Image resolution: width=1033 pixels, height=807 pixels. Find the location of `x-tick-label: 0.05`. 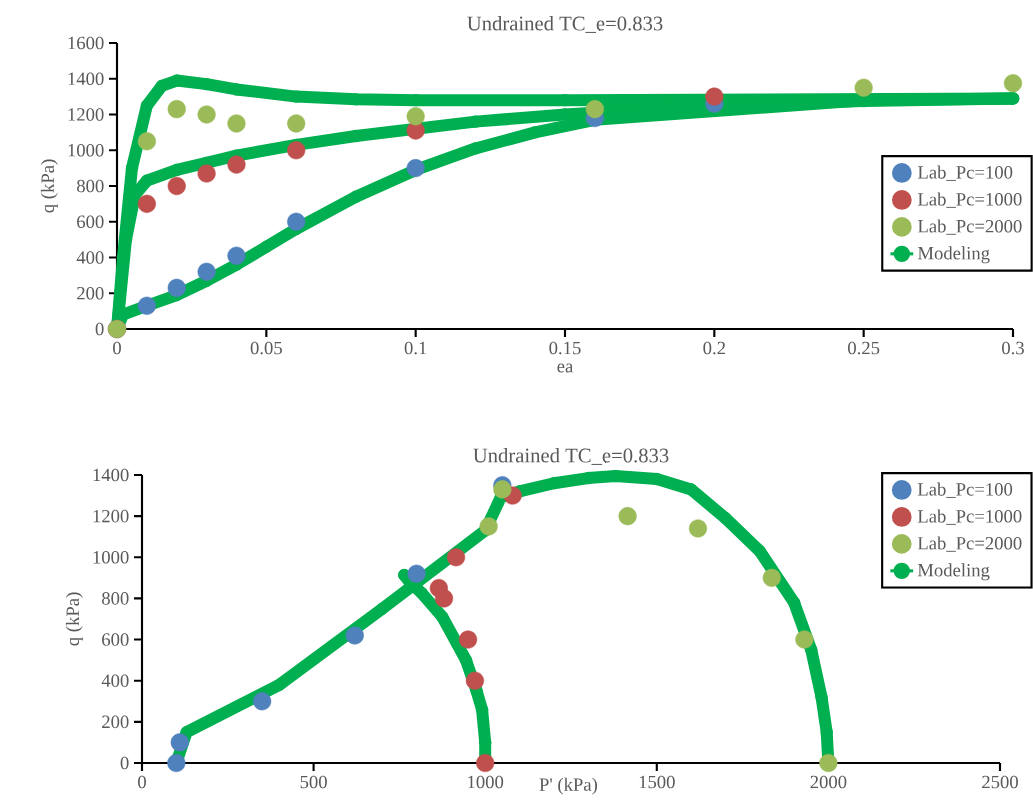

x-tick-label: 0.05 is located at coordinates (266, 348).